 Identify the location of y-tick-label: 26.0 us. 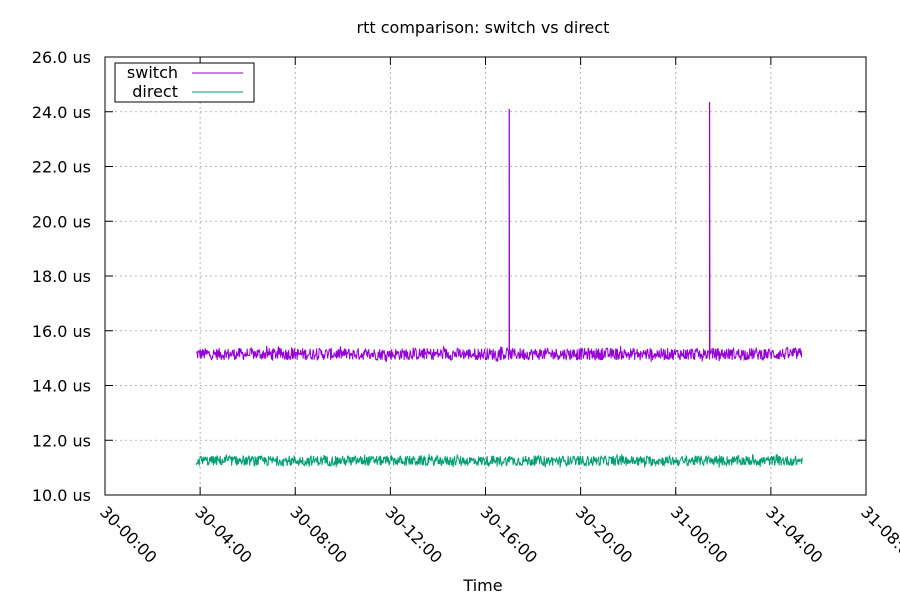
(61, 57).